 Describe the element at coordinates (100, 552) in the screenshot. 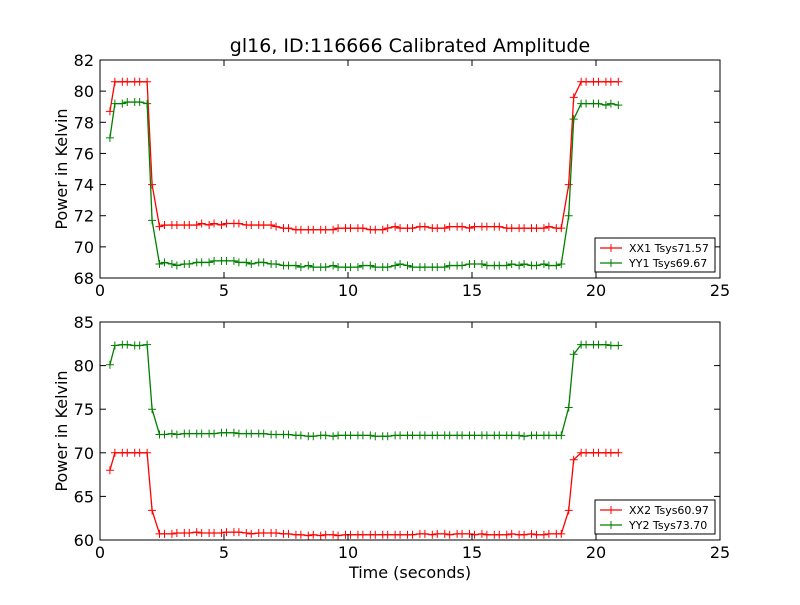

I see `x-tick-label: 0` at that location.